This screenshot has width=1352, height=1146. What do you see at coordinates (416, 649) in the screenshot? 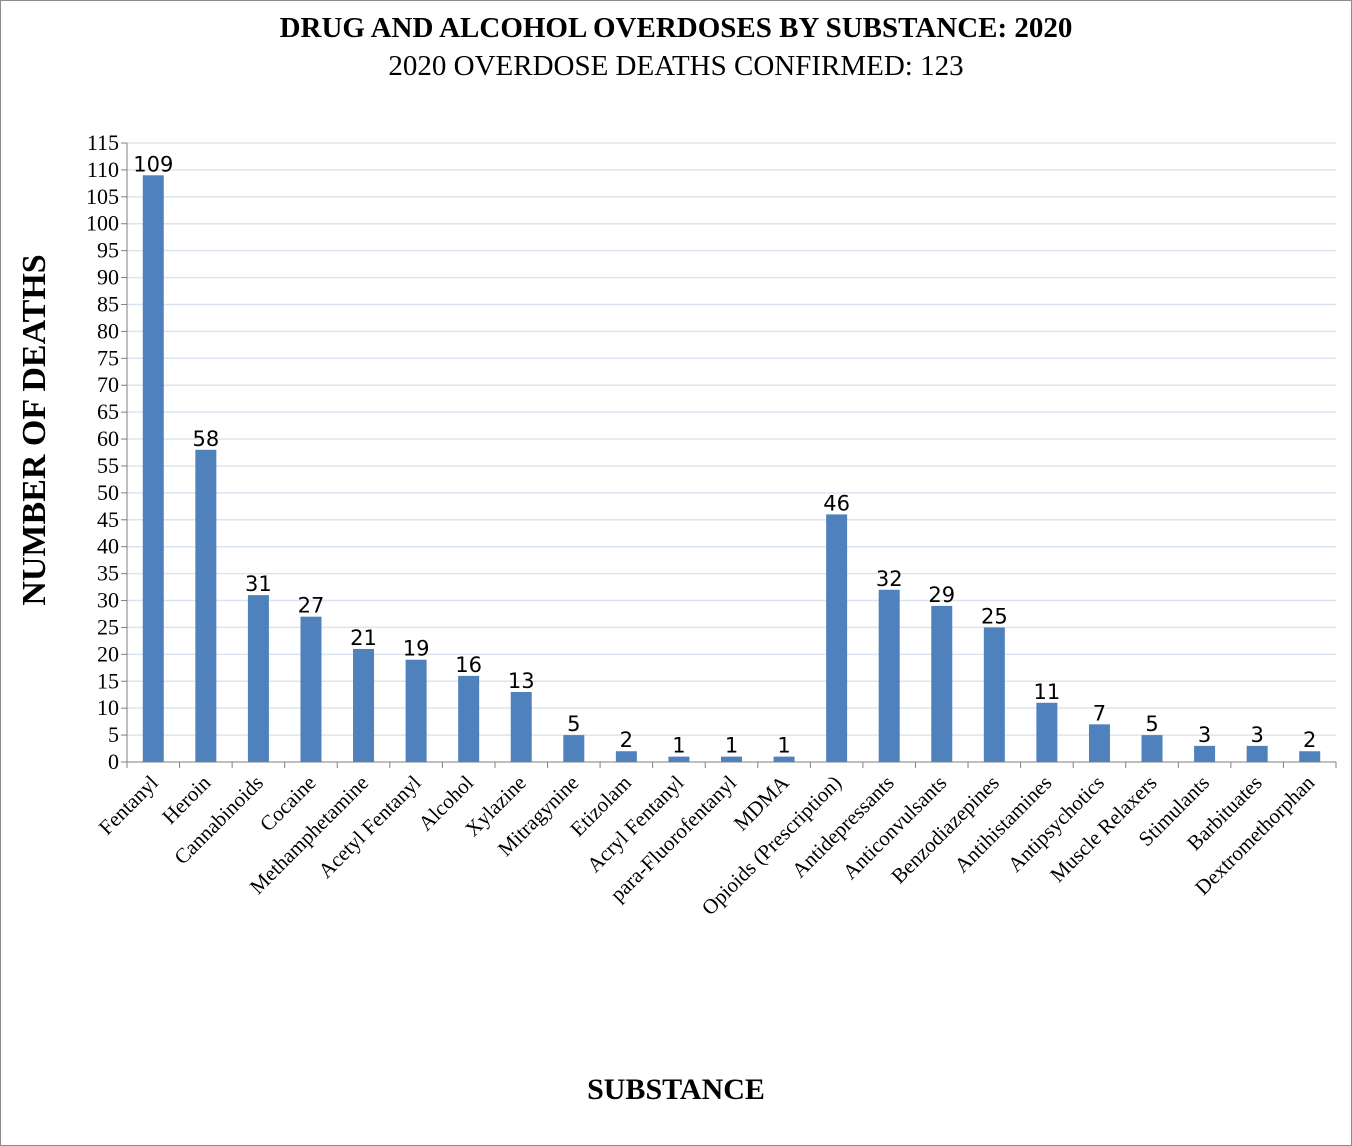
I see `data-label: 19` at bounding box center [416, 649].